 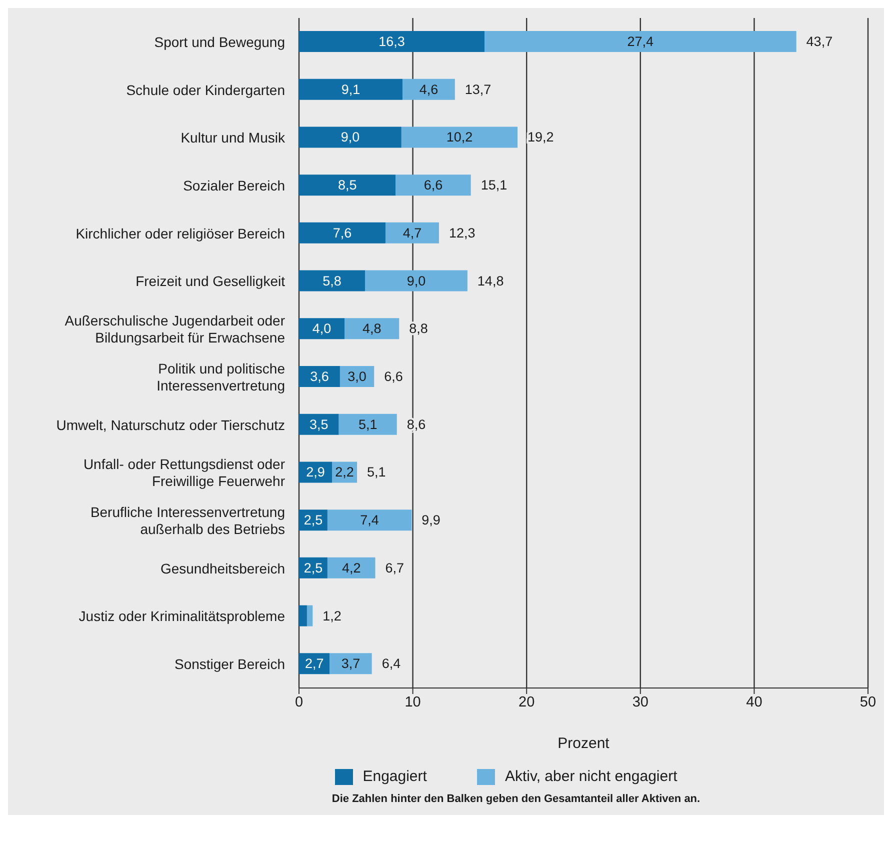 I want to click on total-label: 5,1, so click(x=376, y=472).